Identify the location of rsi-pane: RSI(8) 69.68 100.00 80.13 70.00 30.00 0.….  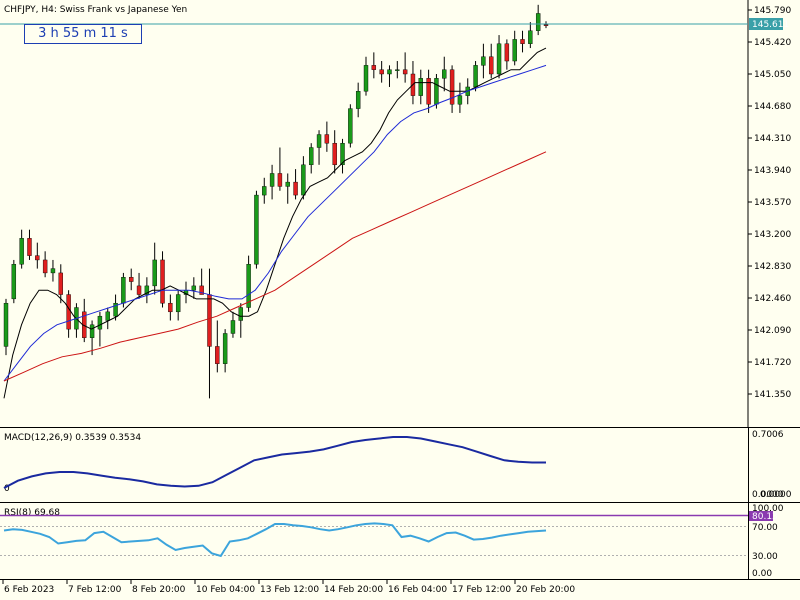
(392, 541).